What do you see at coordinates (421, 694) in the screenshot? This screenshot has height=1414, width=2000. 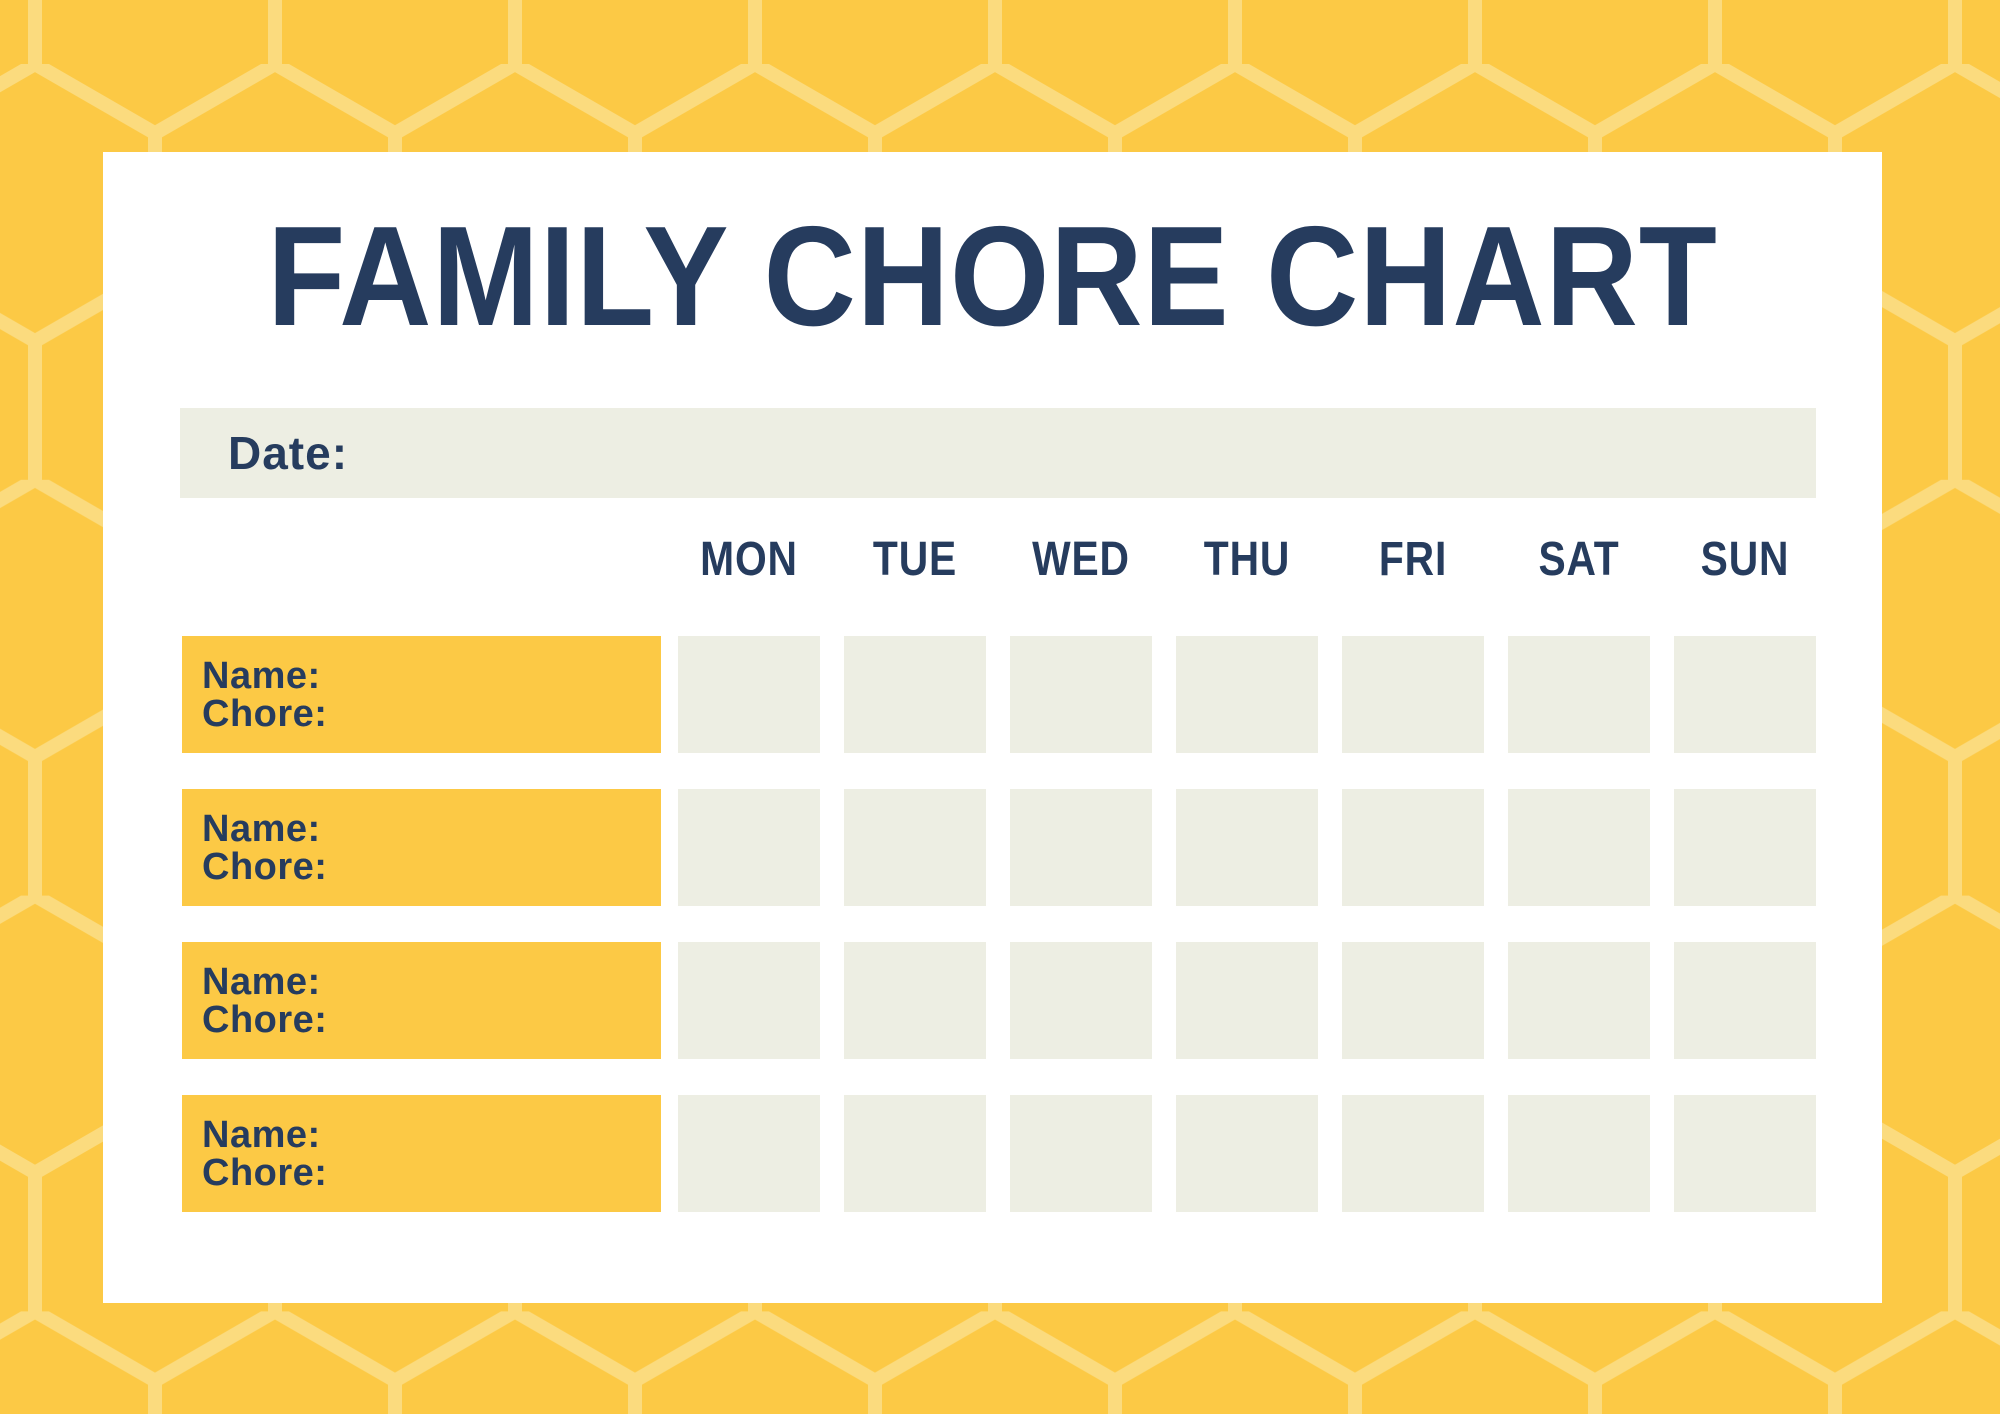 I see `name-chore-block-1: Name: Chore:` at bounding box center [421, 694].